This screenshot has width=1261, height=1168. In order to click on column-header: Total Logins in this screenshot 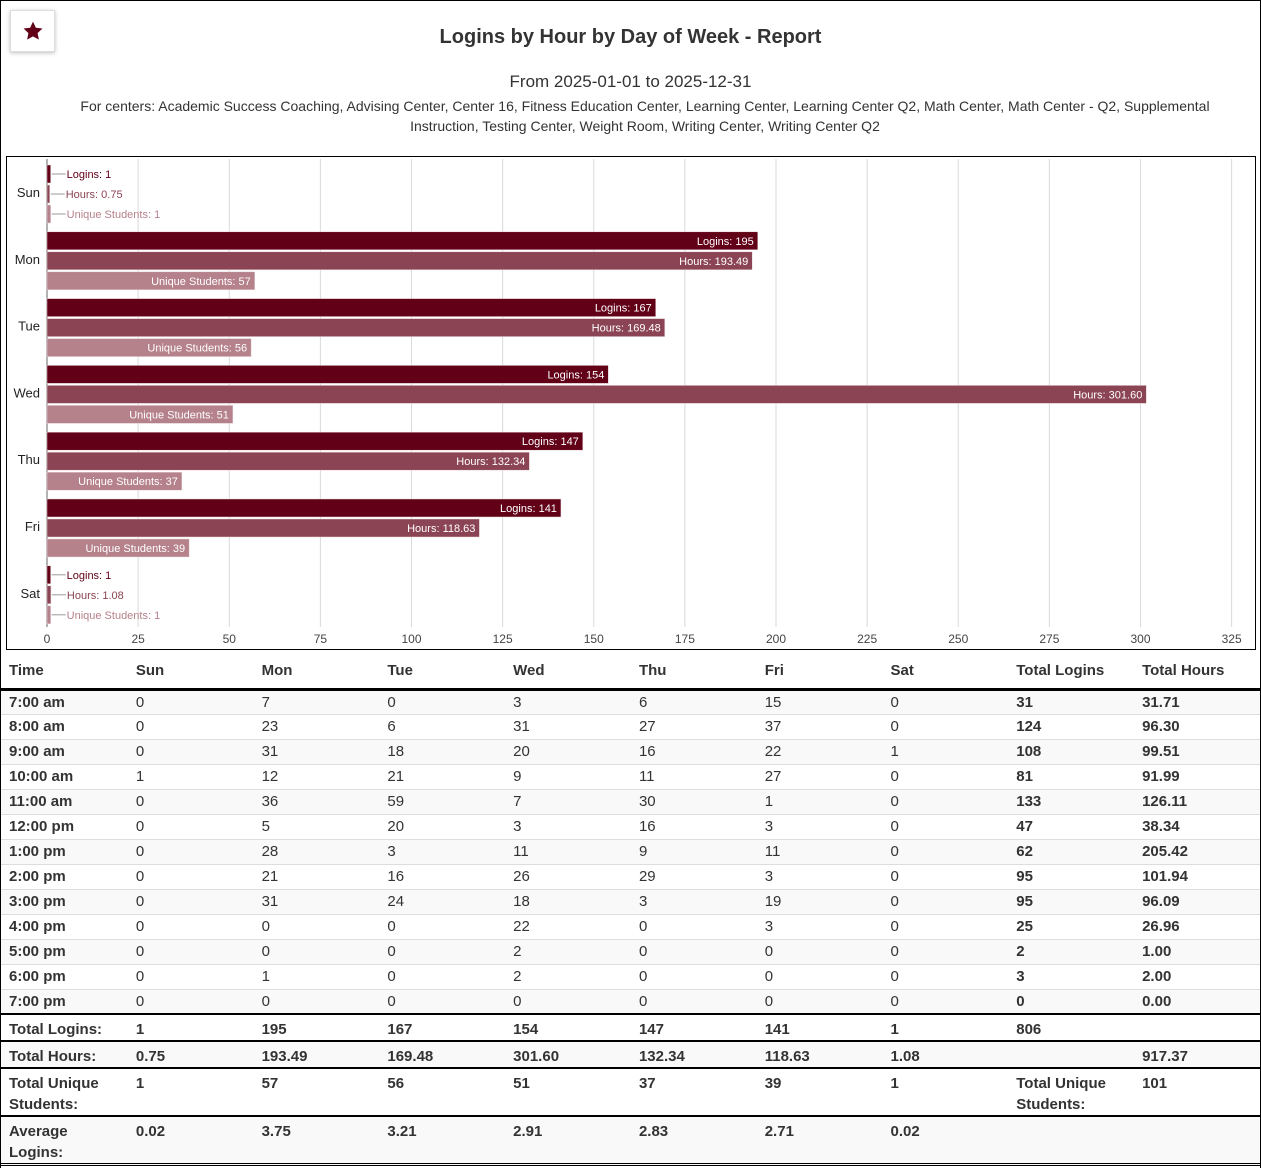, I will do `click(1071, 672)`.